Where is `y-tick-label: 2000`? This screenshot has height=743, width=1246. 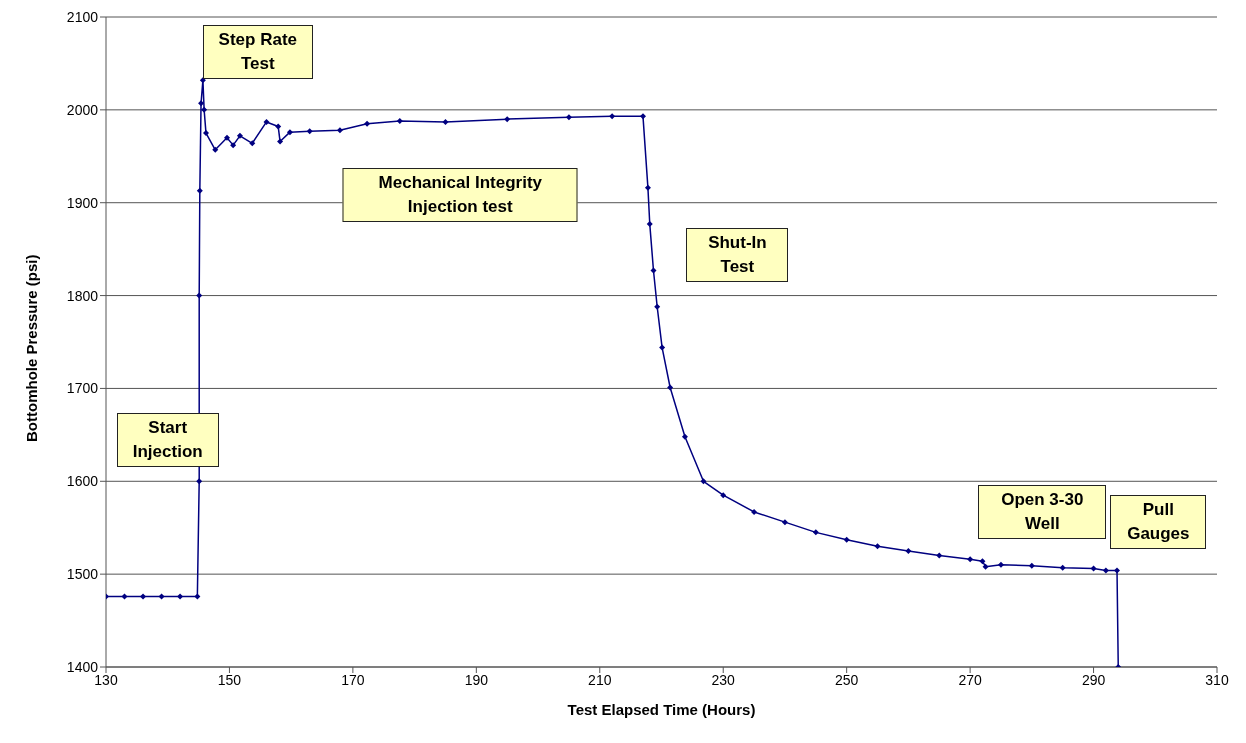
y-tick-label: 2000 is located at coordinates (82, 109).